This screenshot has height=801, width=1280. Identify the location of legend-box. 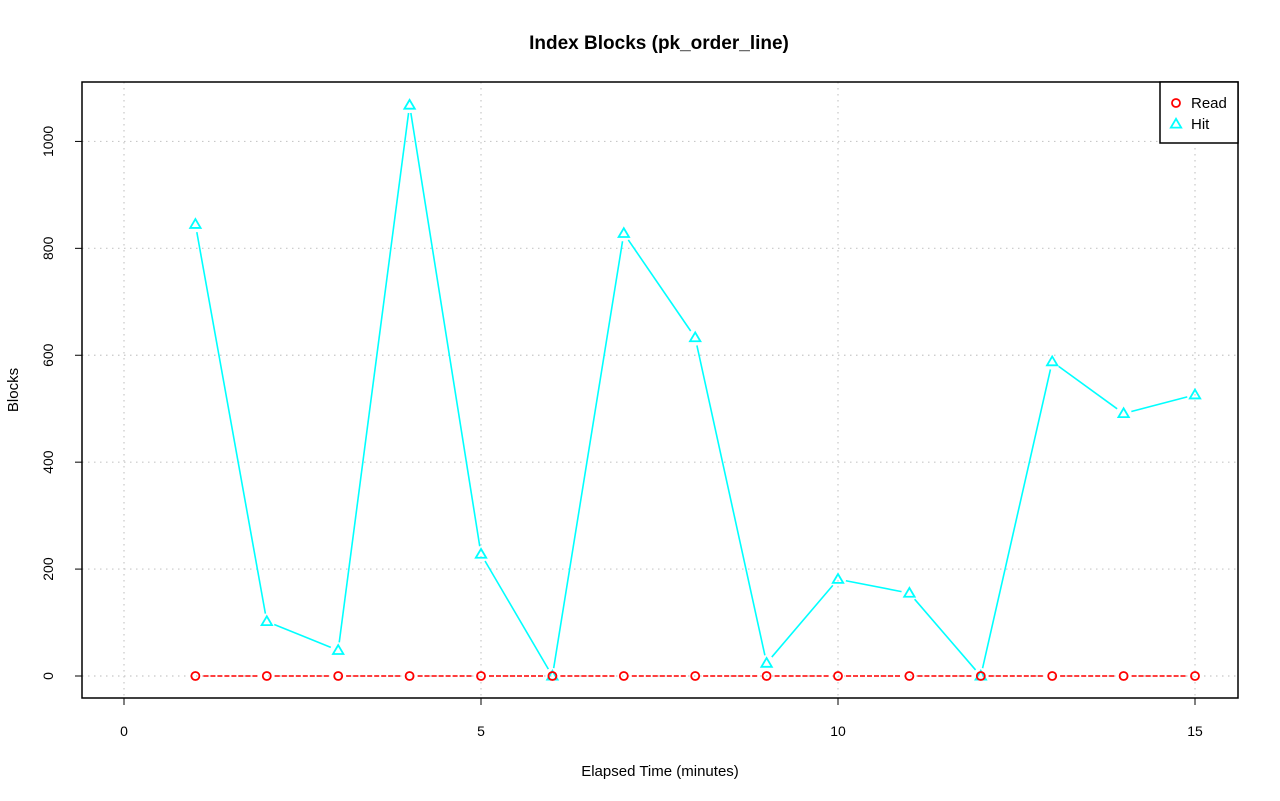
(1199, 112).